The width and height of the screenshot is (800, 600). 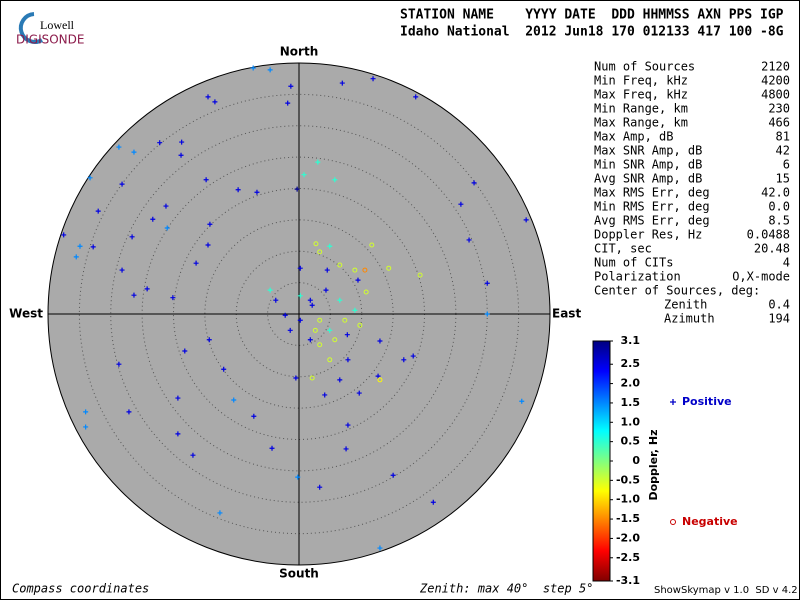 I want to click on param-value: O,X-mode, so click(x=761, y=277).